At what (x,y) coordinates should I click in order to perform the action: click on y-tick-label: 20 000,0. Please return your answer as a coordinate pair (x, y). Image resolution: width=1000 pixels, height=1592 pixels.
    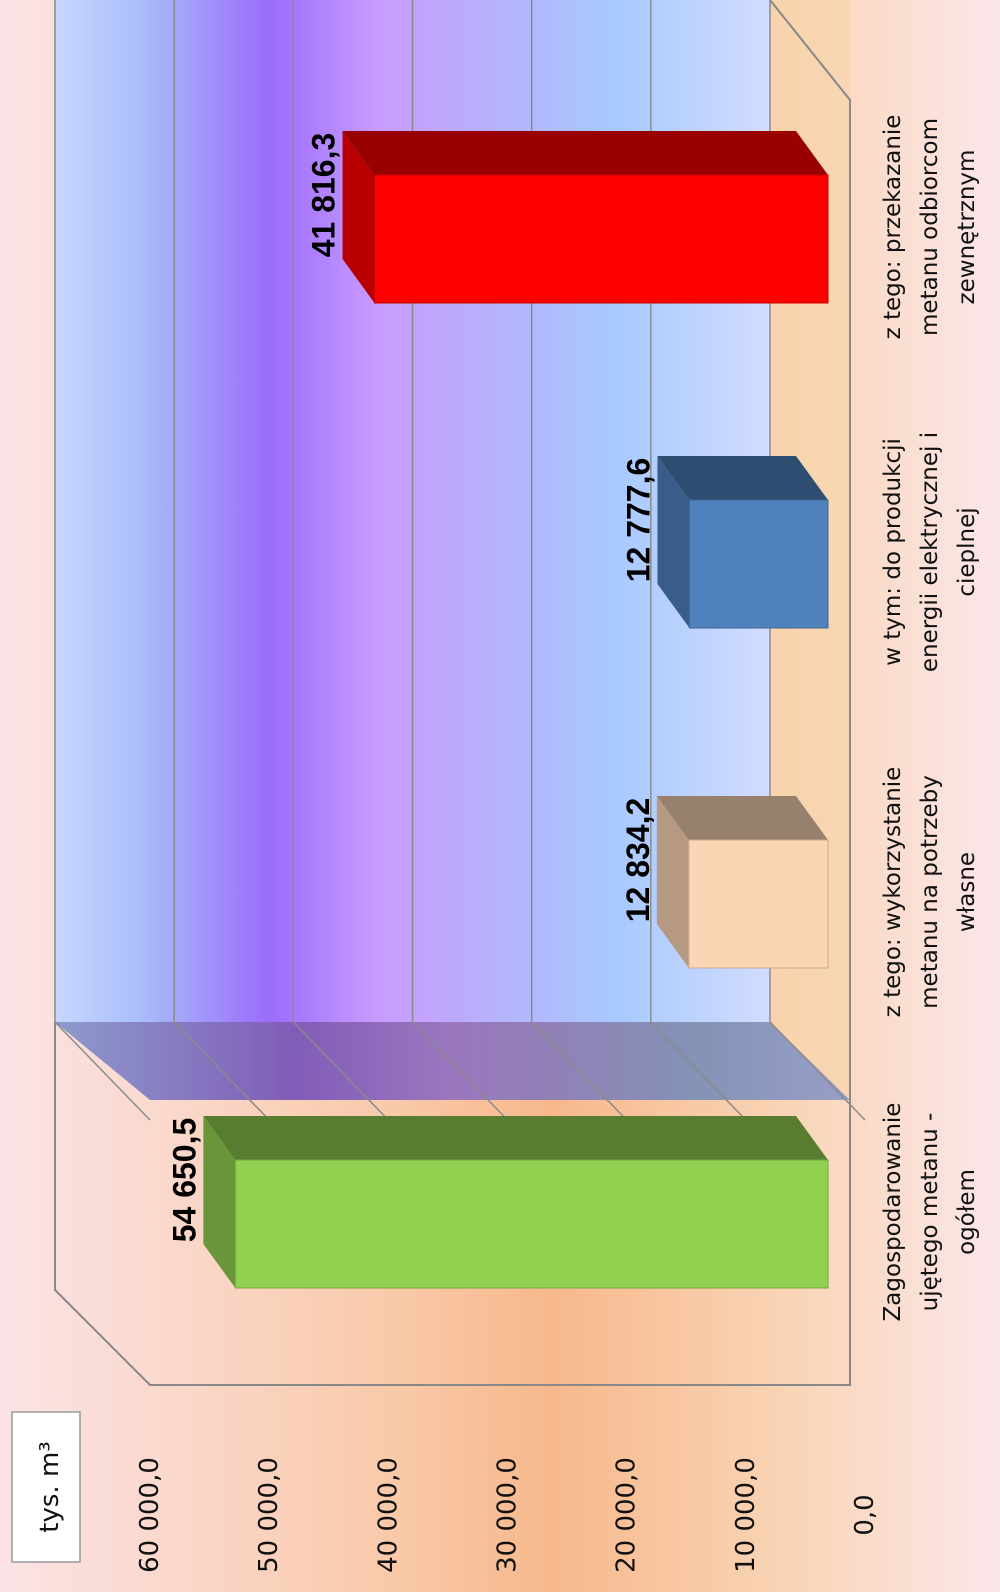
    Looking at the image, I should click on (627, 1515).